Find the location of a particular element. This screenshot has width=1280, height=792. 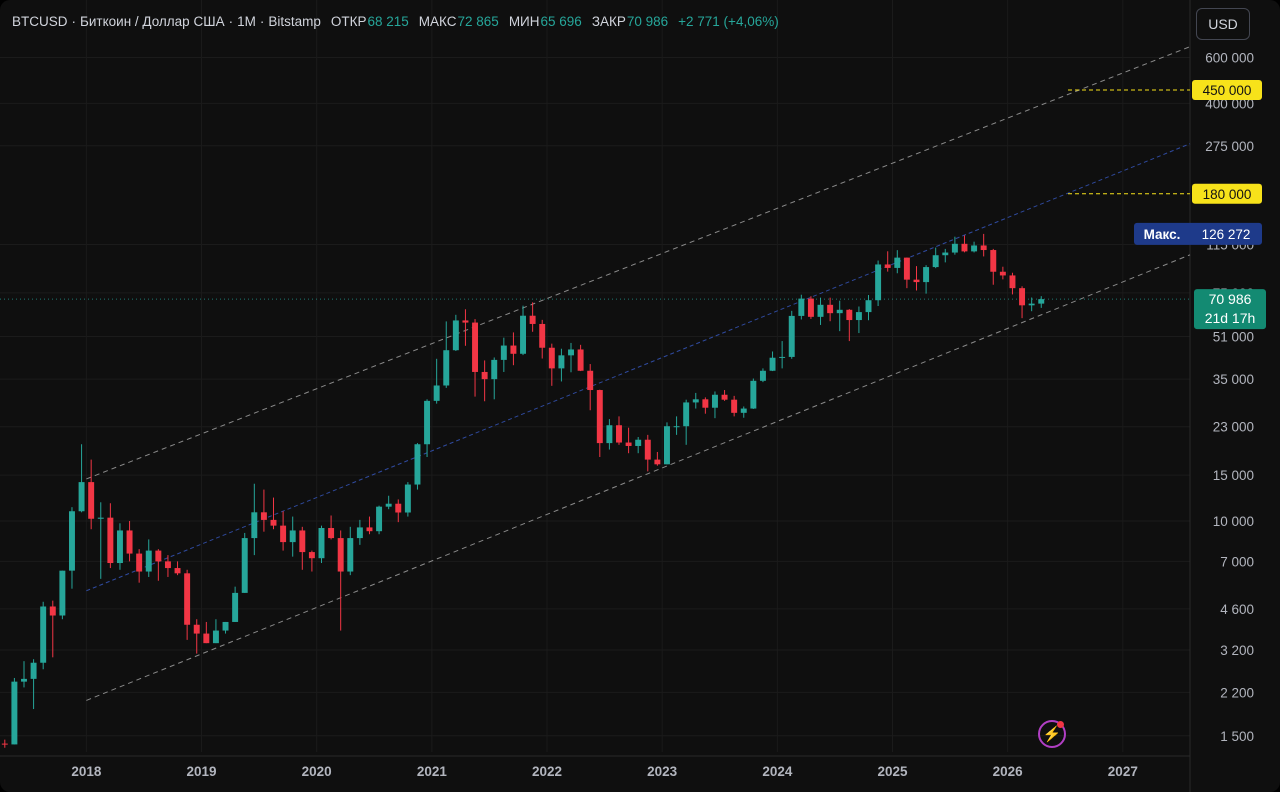

lightning-icon: ⚡ is located at coordinates (1052, 734).